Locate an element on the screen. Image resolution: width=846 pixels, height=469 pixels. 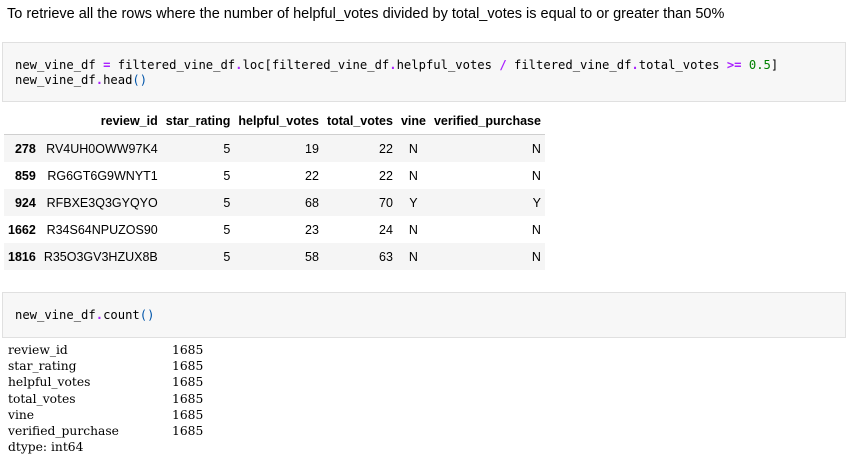
cell-review-id: RFBXE3Q3GYQYO is located at coordinates (102, 202).